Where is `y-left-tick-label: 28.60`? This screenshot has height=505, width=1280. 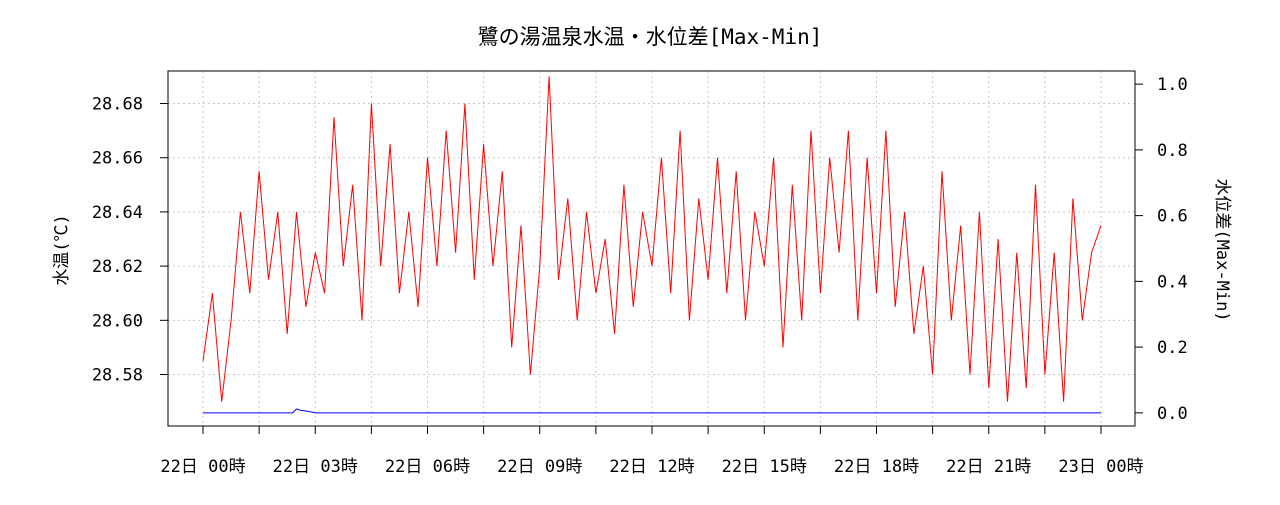
y-left-tick-label: 28.60 is located at coordinates (117, 321).